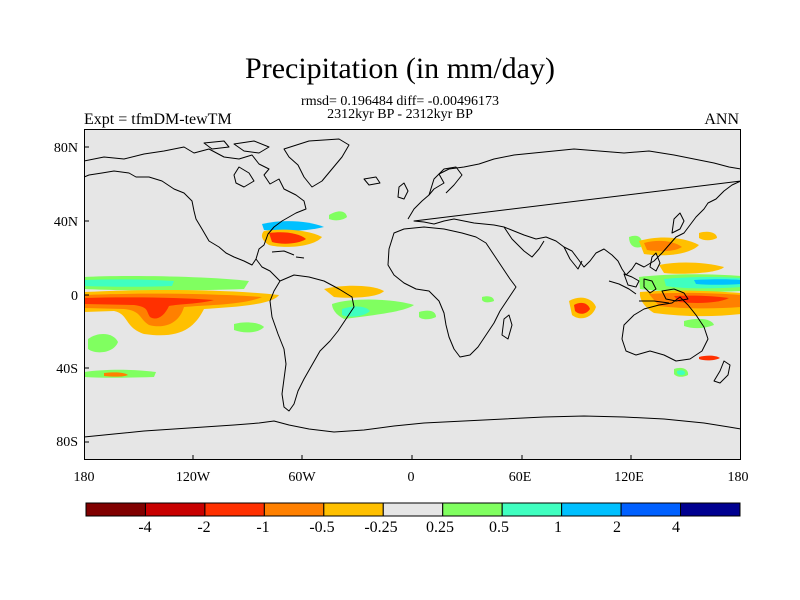 Image resolution: width=800 pixels, height=600 pixels. I want to click on coastline-new-zealand, so click(722, 372).